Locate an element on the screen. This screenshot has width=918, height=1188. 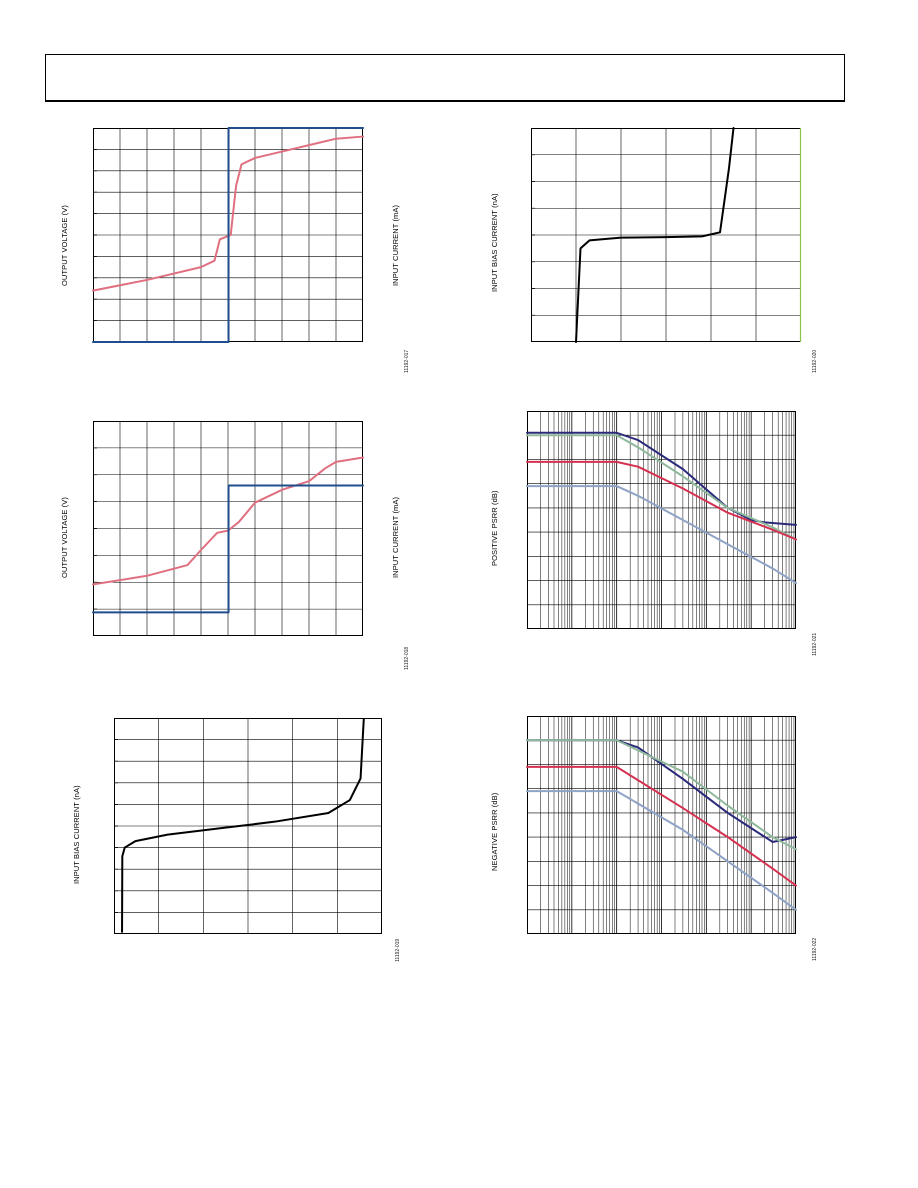
figure-22-chart is located at coordinates (661, 825).